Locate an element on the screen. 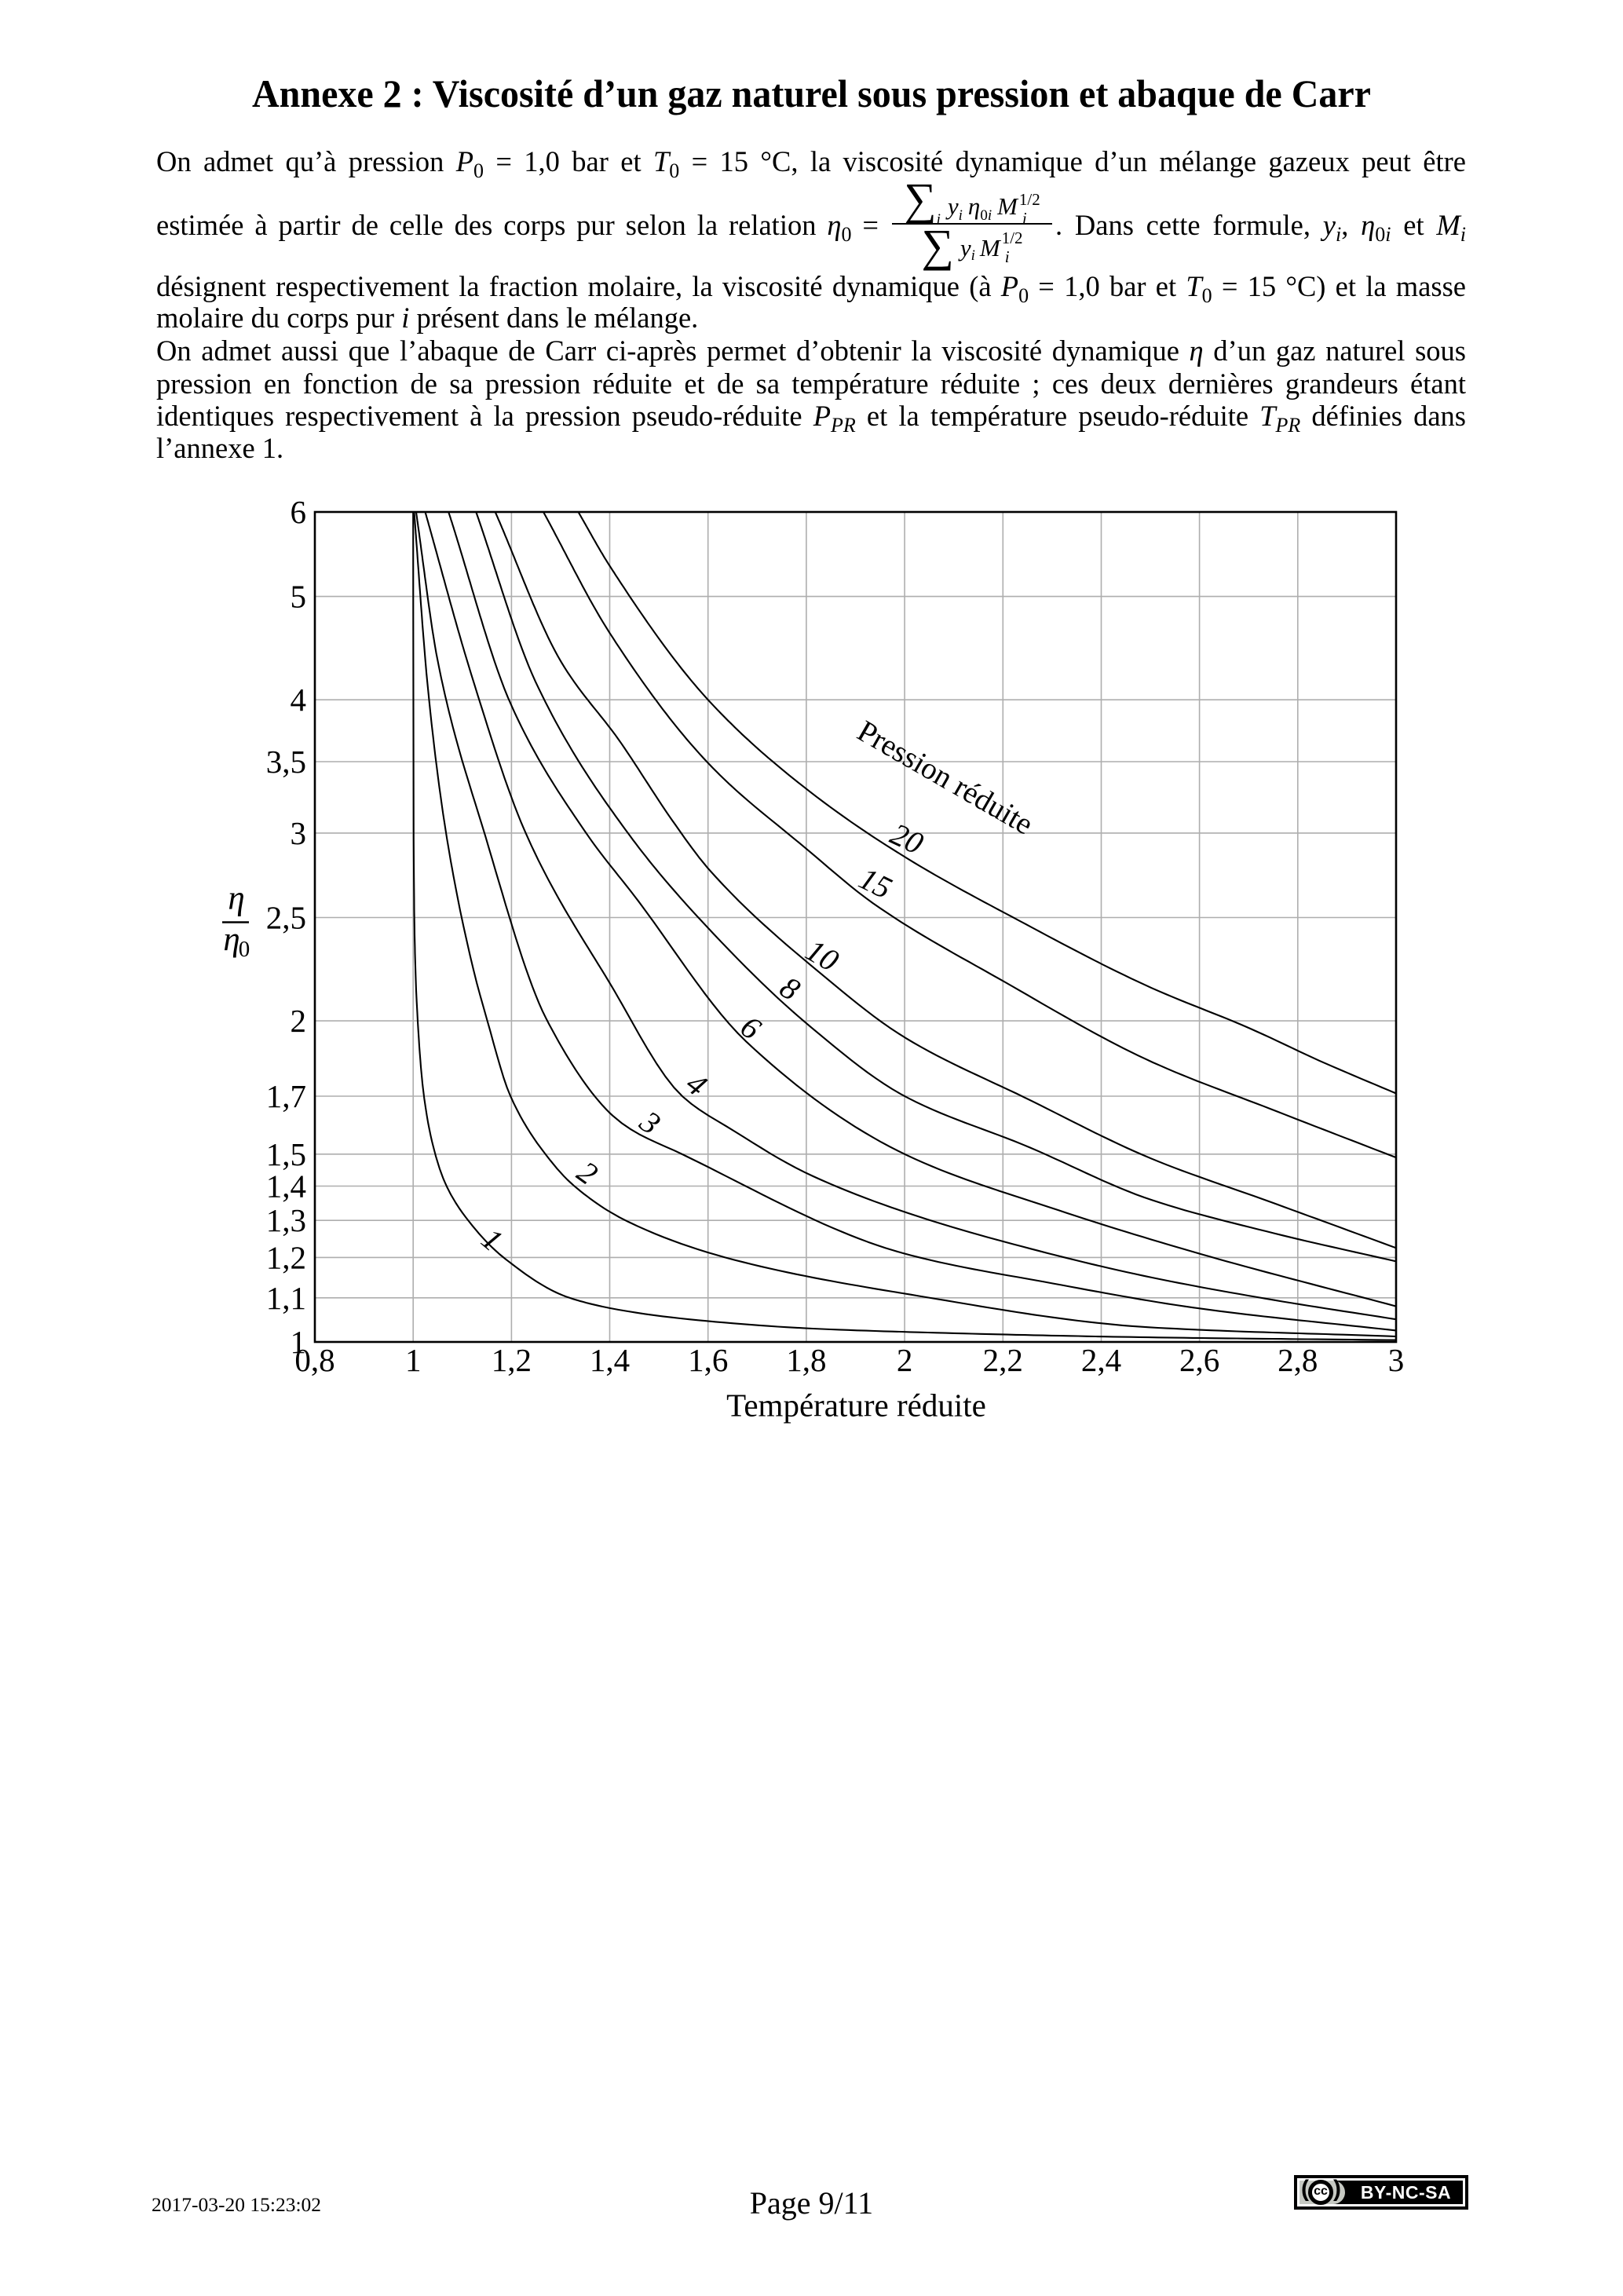 The image size is (1623, 2296). svg-text: Température réduite is located at coordinates (856, 1406).